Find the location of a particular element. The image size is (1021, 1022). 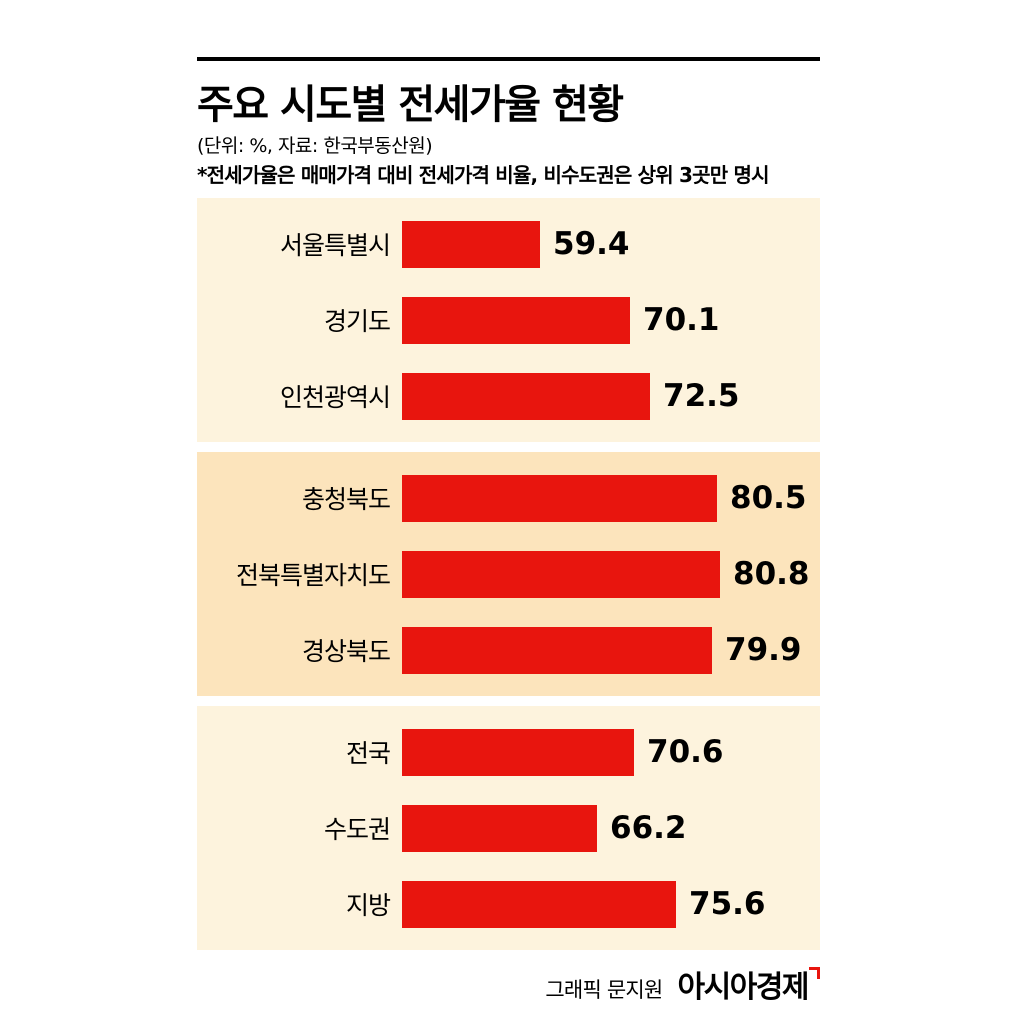

brand-mark-icon is located at coordinates (814, 973).